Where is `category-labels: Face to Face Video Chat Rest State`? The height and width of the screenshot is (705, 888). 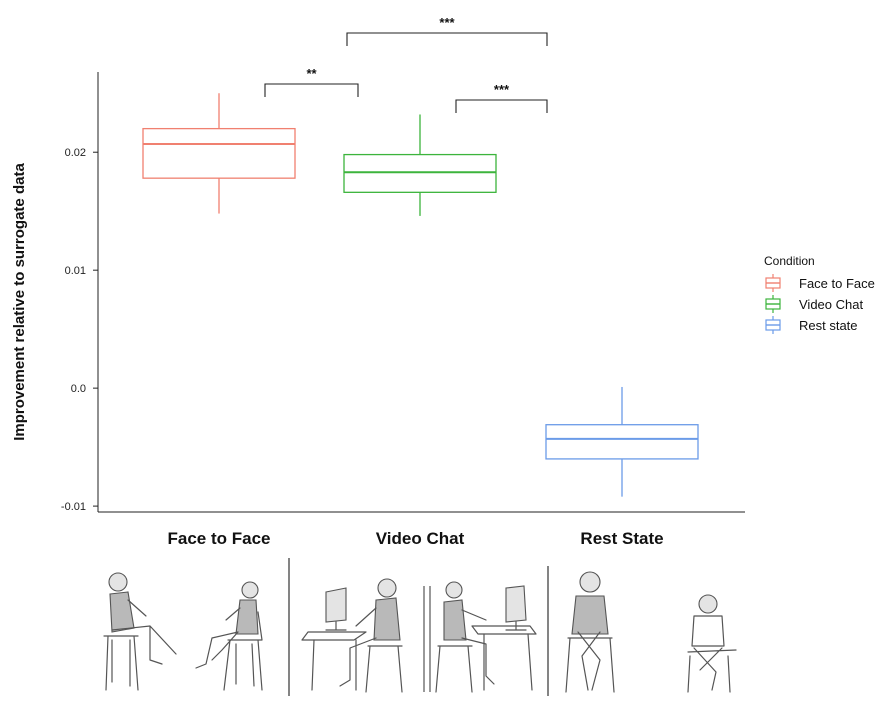
category-labels: Face to Face Video Chat Rest State is located at coordinates (416, 538).